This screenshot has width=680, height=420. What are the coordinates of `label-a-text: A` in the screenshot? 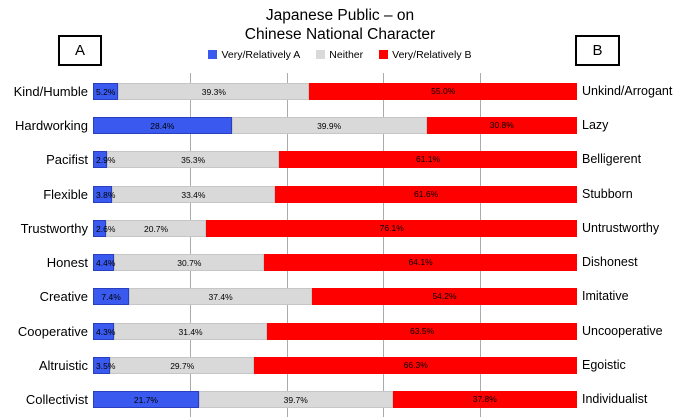 It's located at (79, 50).